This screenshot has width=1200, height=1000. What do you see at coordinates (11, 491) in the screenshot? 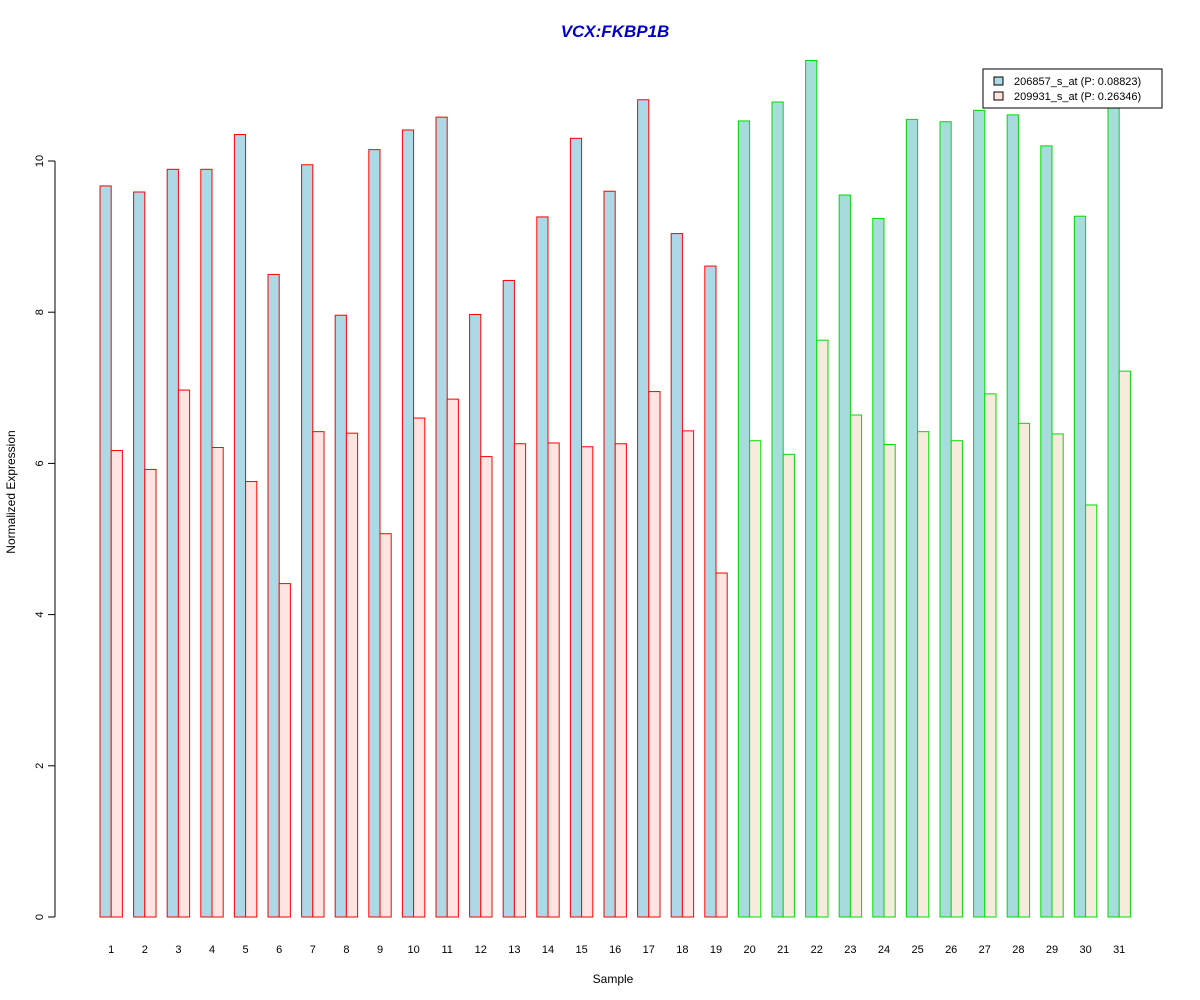
I see `y-axis-title: Normalized Expression` at bounding box center [11, 491].